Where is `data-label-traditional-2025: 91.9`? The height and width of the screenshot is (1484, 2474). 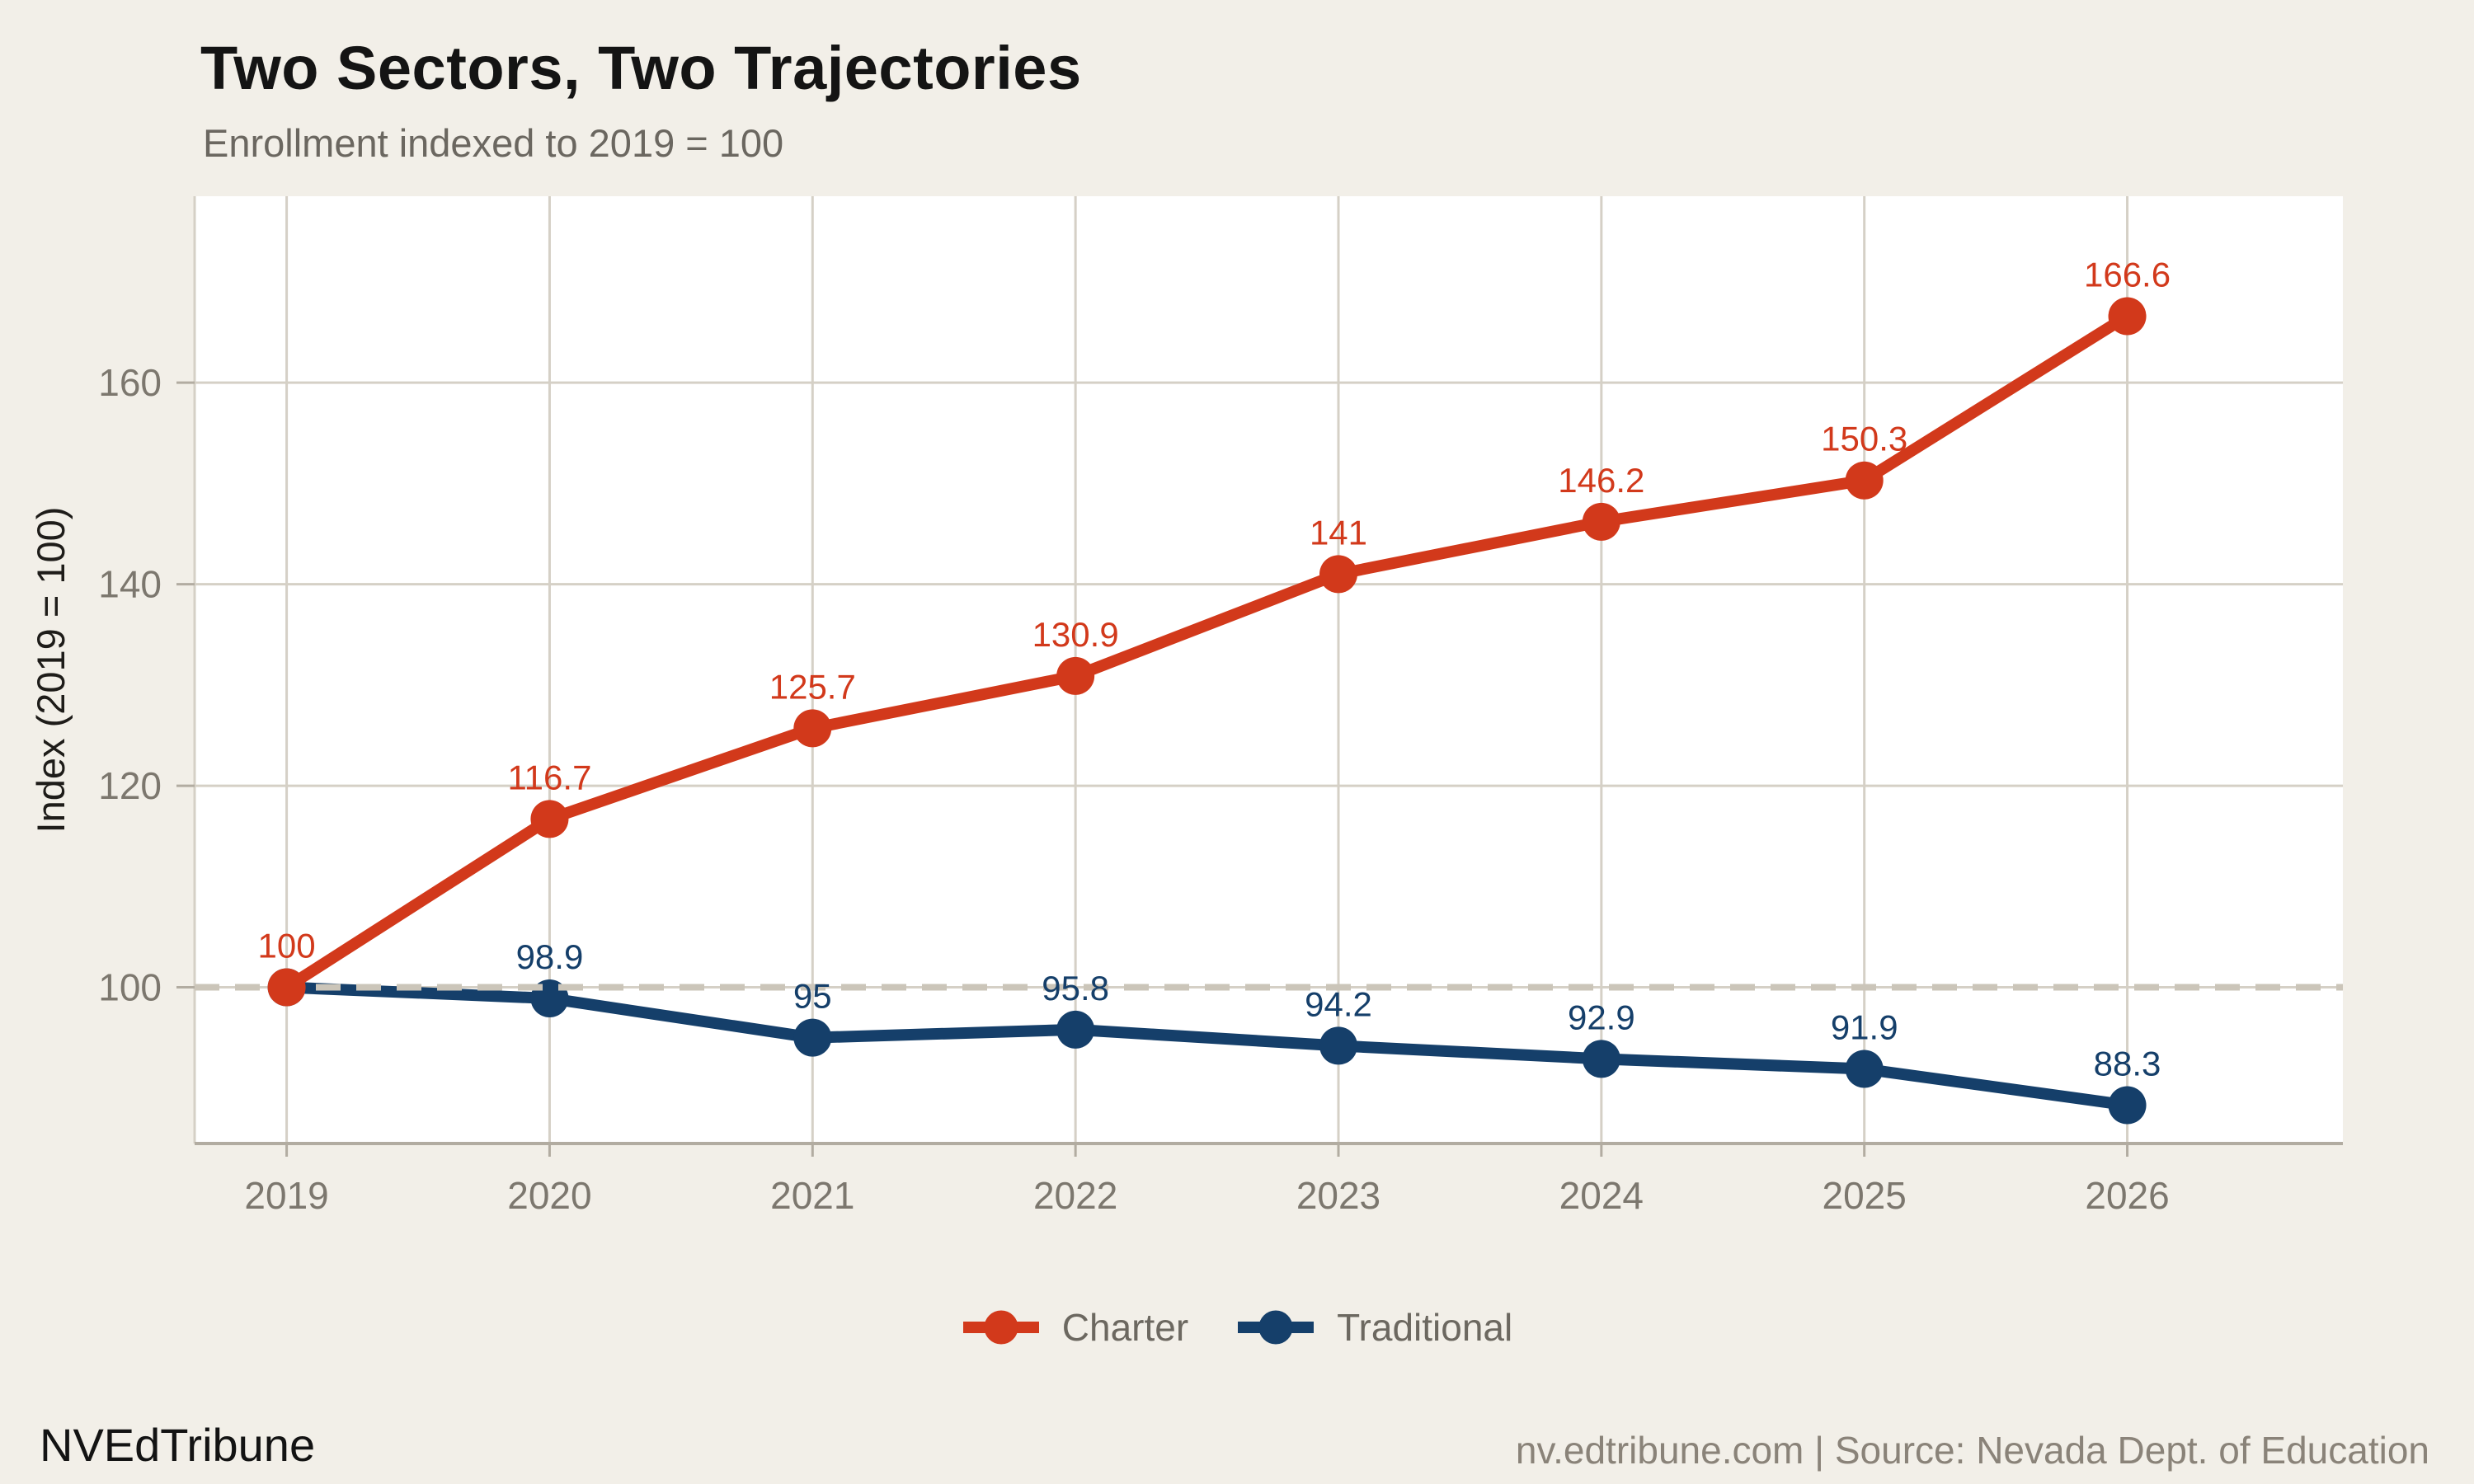 data-label-traditional-2025: 91.9 is located at coordinates (1864, 1027).